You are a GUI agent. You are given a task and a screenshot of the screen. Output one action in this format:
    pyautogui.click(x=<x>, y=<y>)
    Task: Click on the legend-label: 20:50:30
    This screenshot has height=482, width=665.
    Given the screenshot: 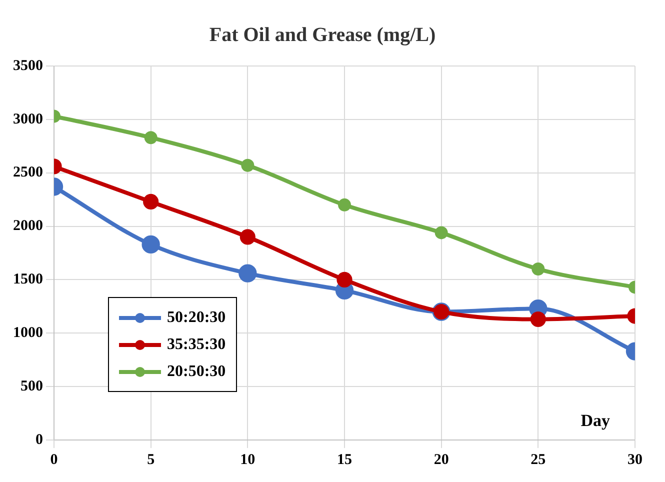 What is the action you would take?
    pyautogui.click(x=196, y=371)
    